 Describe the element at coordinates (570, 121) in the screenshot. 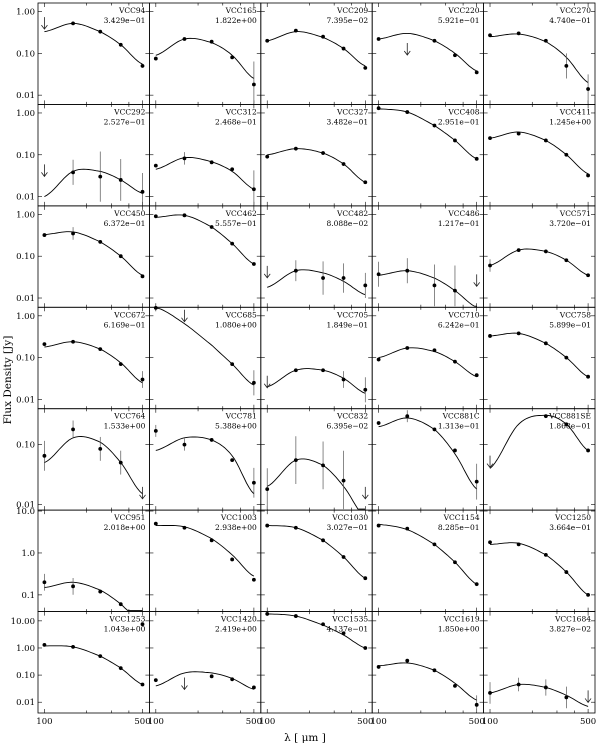

I see `galaxy-value: 1.245e+00` at that location.